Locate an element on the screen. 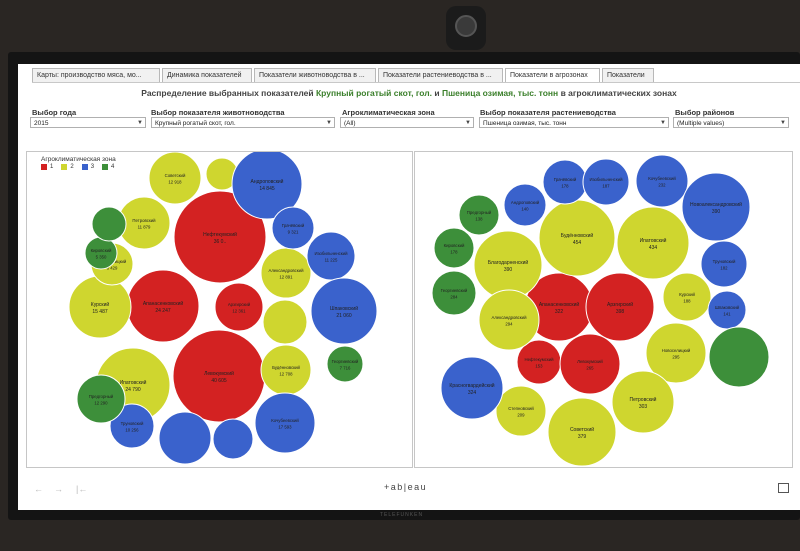  legend-item: 3 is located at coordinates (87, 167).